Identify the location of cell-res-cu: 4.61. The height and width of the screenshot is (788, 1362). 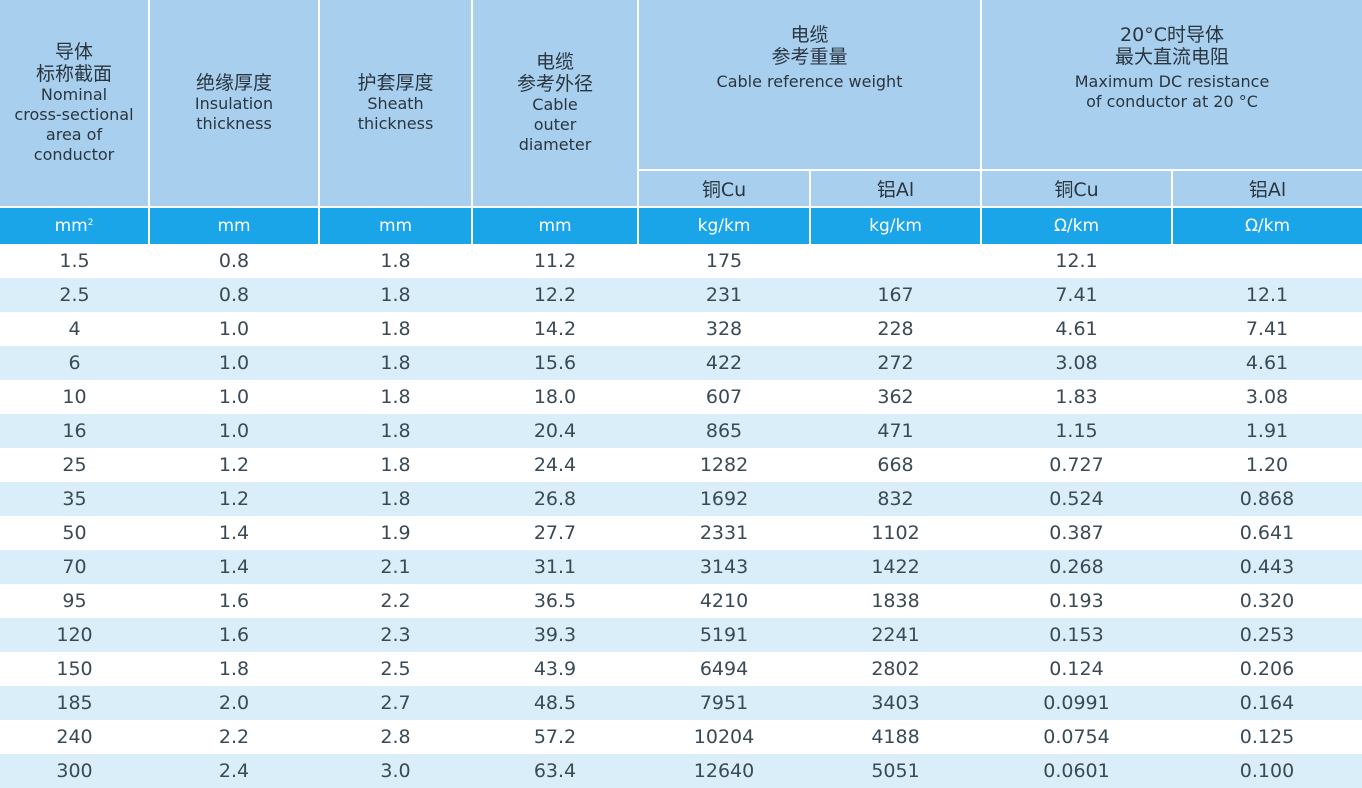
(1076, 329).